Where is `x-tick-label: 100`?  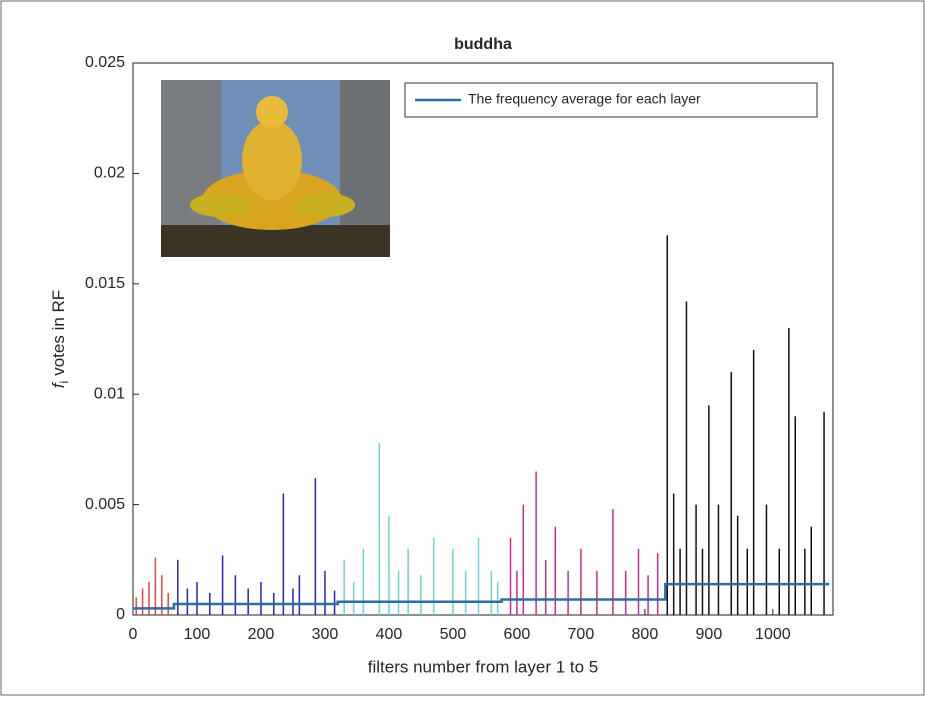 x-tick-label: 100 is located at coordinates (197, 634).